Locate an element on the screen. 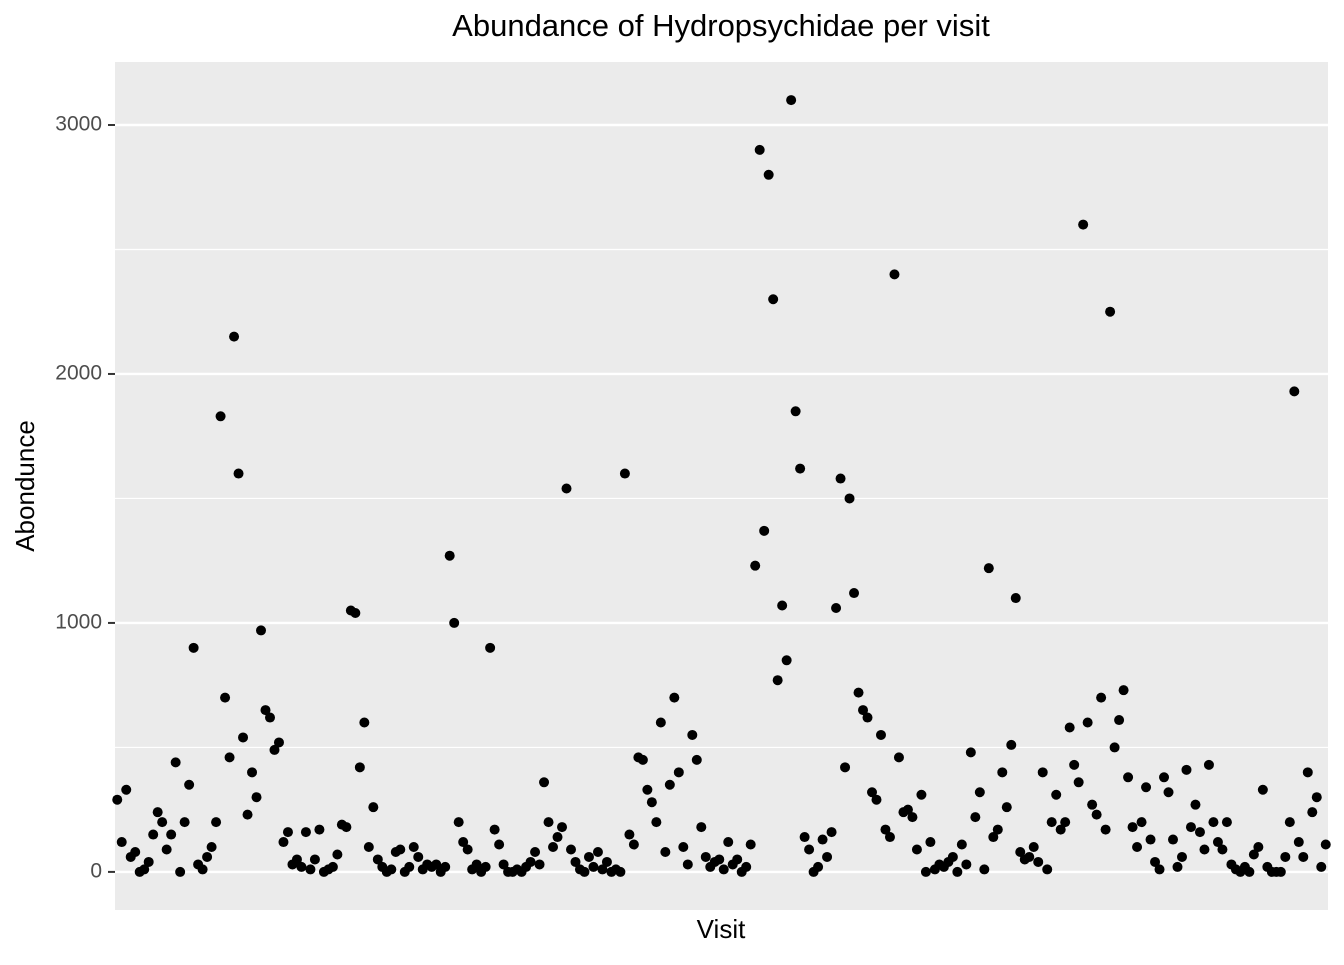 Image resolution: width=1344 pixels, height=965 pixels. y-axis-label: Abondunce is located at coordinates (25, 486).